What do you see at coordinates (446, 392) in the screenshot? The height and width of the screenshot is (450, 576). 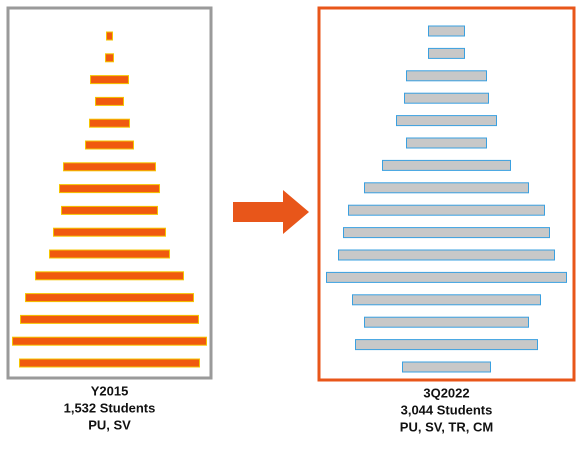 I see `caption-title: 3Q2022` at bounding box center [446, 392].